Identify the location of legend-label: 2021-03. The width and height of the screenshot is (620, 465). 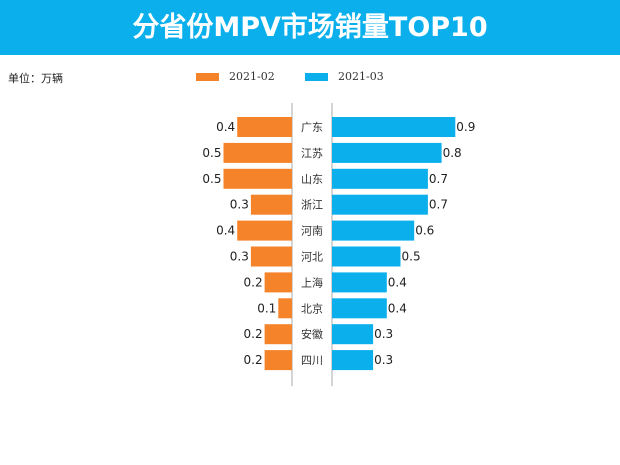
(361, 76).